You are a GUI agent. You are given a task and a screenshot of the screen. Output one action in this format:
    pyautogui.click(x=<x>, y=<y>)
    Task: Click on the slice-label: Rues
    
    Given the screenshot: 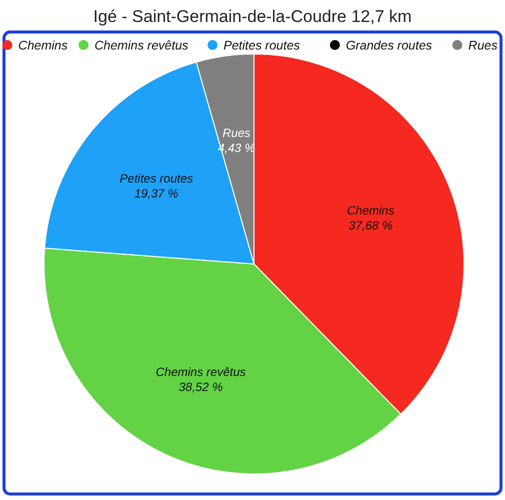 What is the action you would take?
    pyautogui.click(x=236, y=133)
    